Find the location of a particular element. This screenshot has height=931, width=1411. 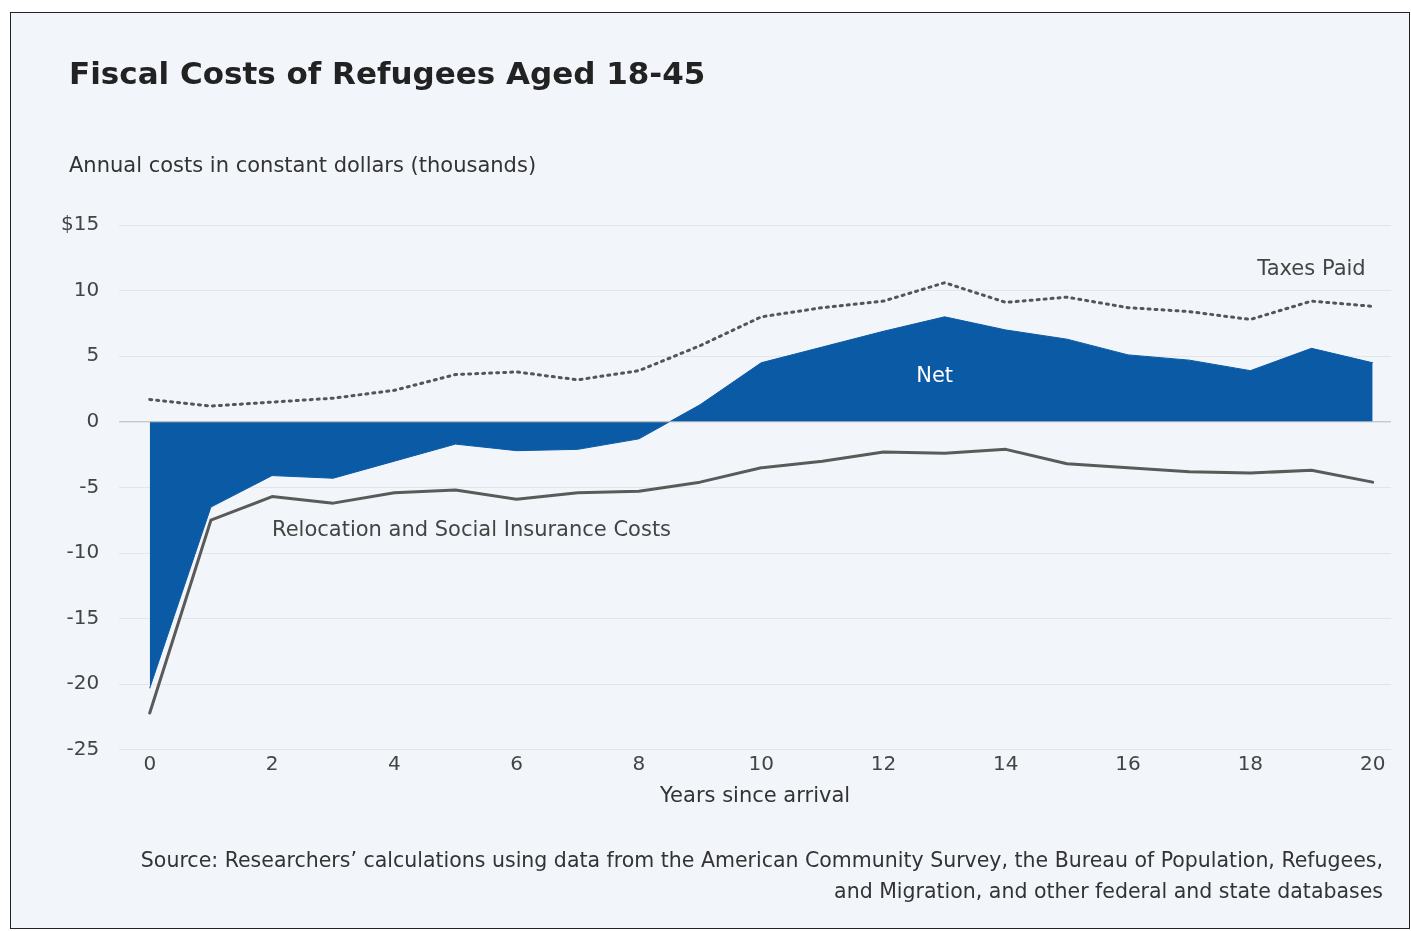

x-tick-label: 20 is located at coordinates (1372, 763).